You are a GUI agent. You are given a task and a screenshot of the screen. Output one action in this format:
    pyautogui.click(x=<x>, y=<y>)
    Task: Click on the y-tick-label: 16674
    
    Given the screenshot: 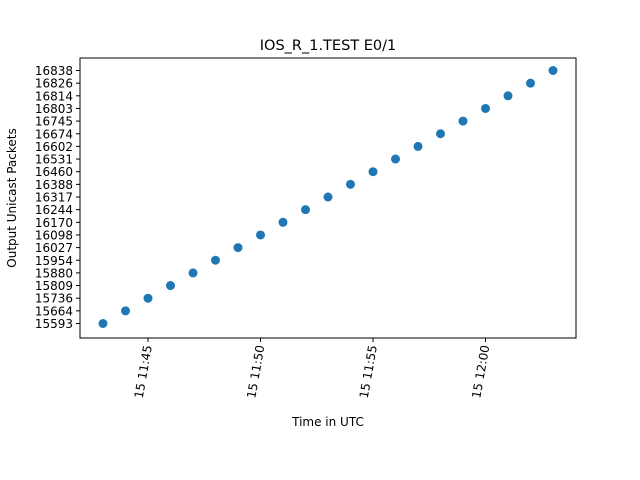 What is the action you would take?
    pyautogui.click(x=54, y=134)
    